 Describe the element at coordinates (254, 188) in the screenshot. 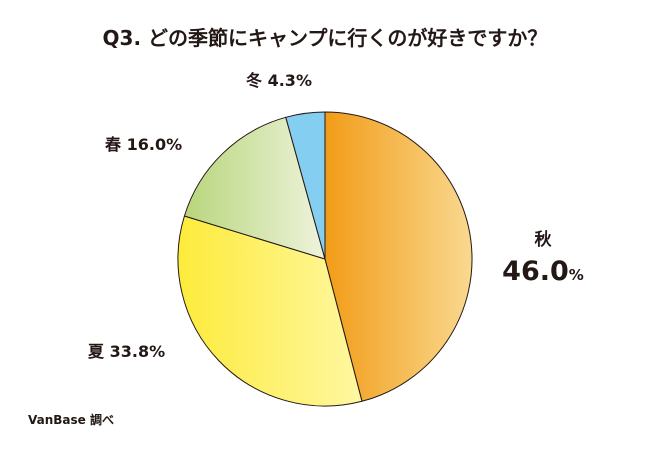

I see `pie-slice-spring` at that location.